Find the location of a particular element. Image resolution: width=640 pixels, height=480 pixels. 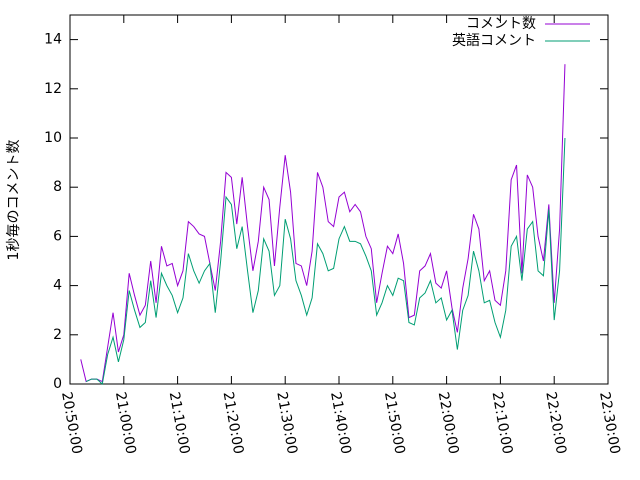

y-tick-label: 0 is located at coordinates (57, 384).